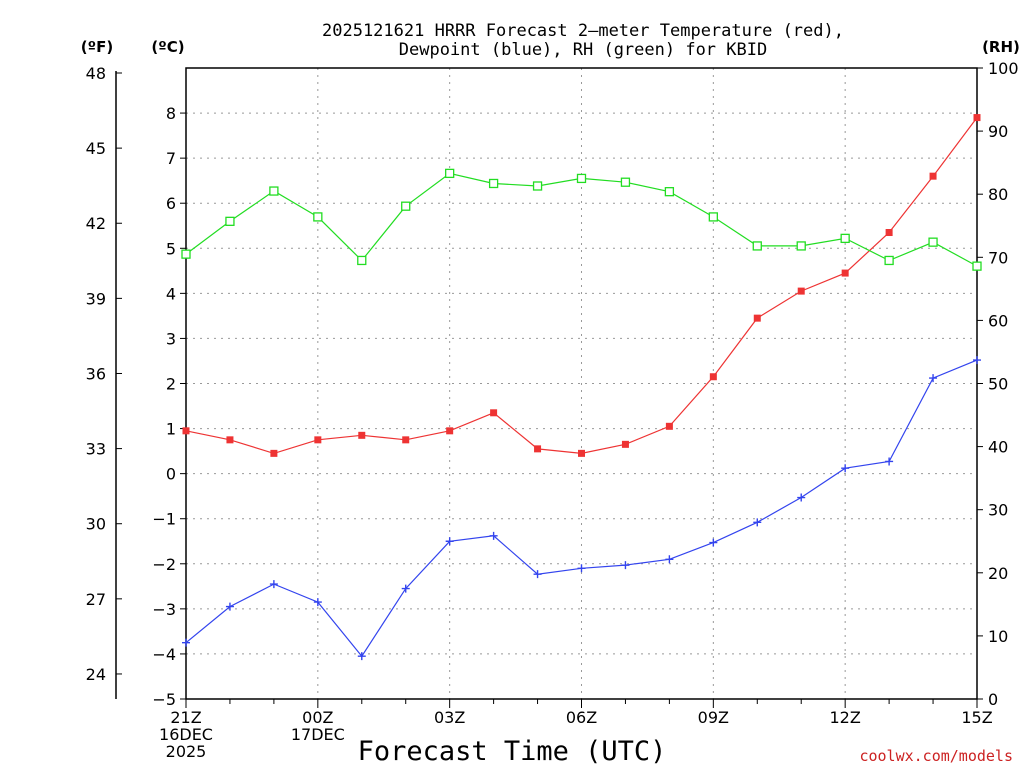  What do you see at coordinates (185, 717) in the screenshot?
I see `time-tick-label: 21Z` at bounding box center [185, 717].